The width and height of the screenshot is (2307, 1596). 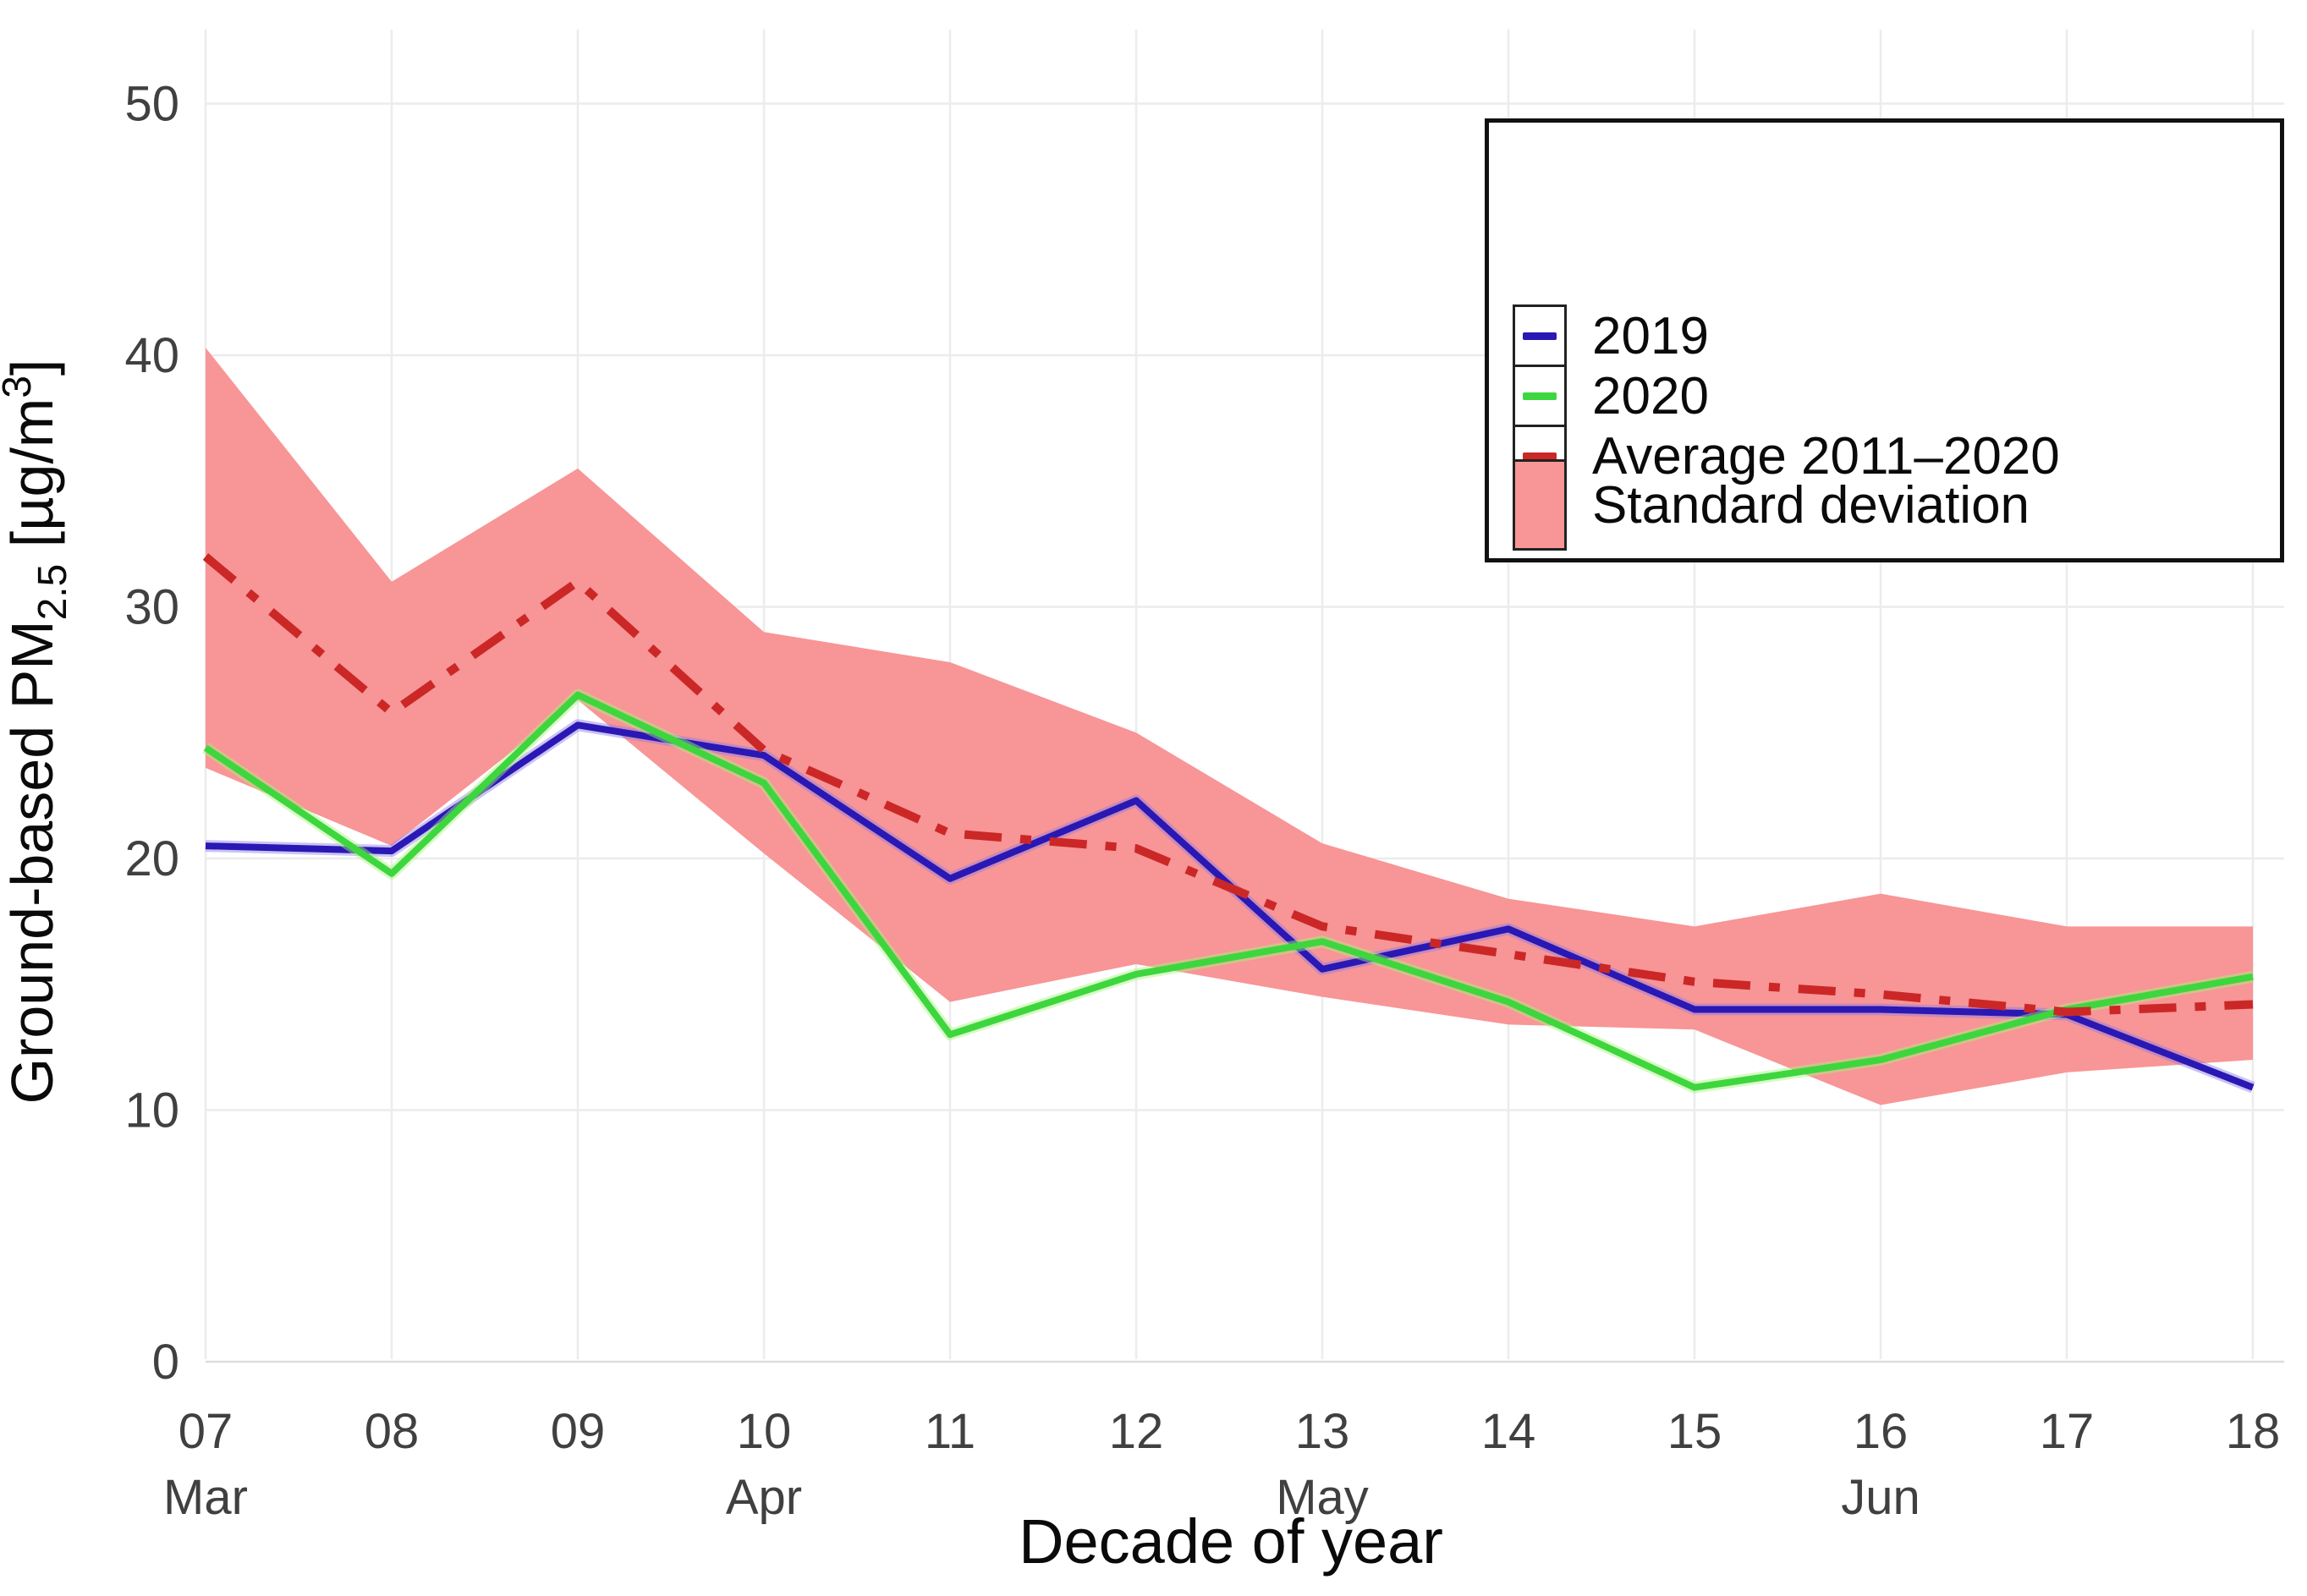 I want to click on y-tick-label: 30, so click(x=151, y=607).